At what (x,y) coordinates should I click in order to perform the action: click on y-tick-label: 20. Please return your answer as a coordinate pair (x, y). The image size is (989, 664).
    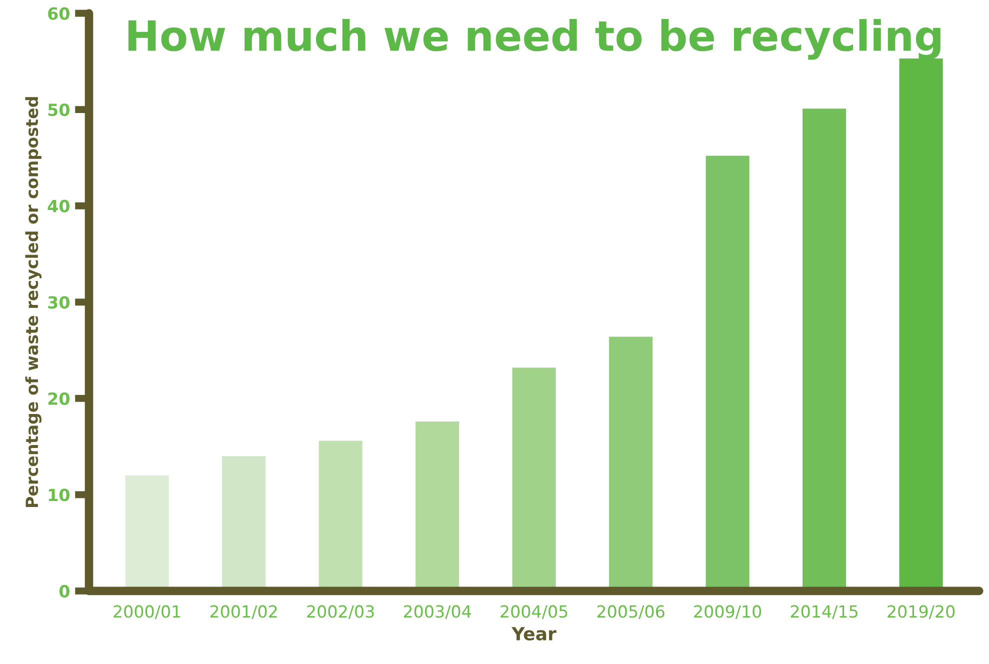
    Looking at the image, I should click on (59, 398).